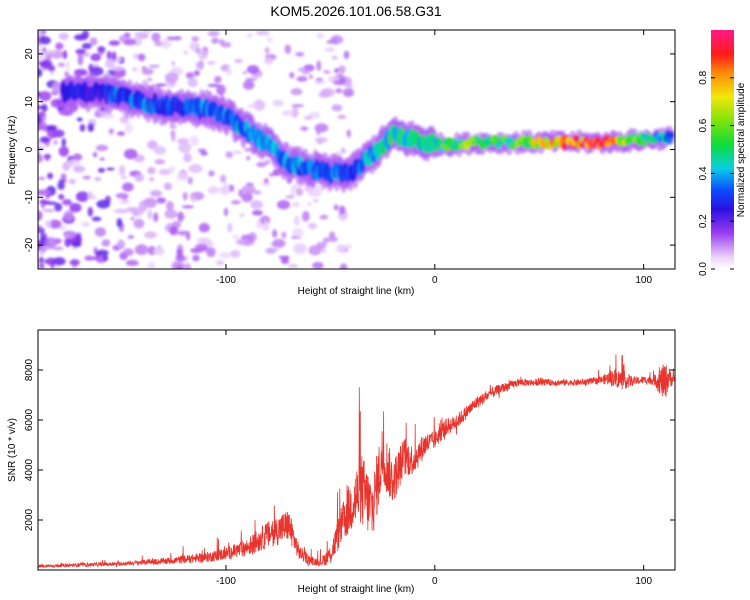 The image size is (750, 600). I want to click on spectrogram-xlabel: Height of straight line (km), so click(356, 291).